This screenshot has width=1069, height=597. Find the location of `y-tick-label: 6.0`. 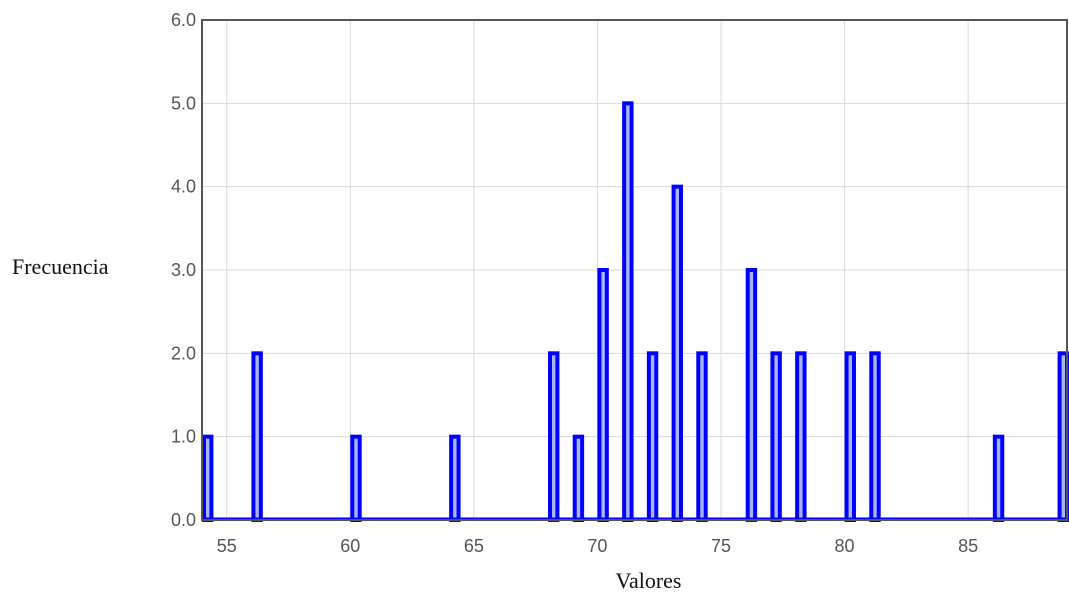

y-tick-label: 6.0 is located at coordinates (183, 20).